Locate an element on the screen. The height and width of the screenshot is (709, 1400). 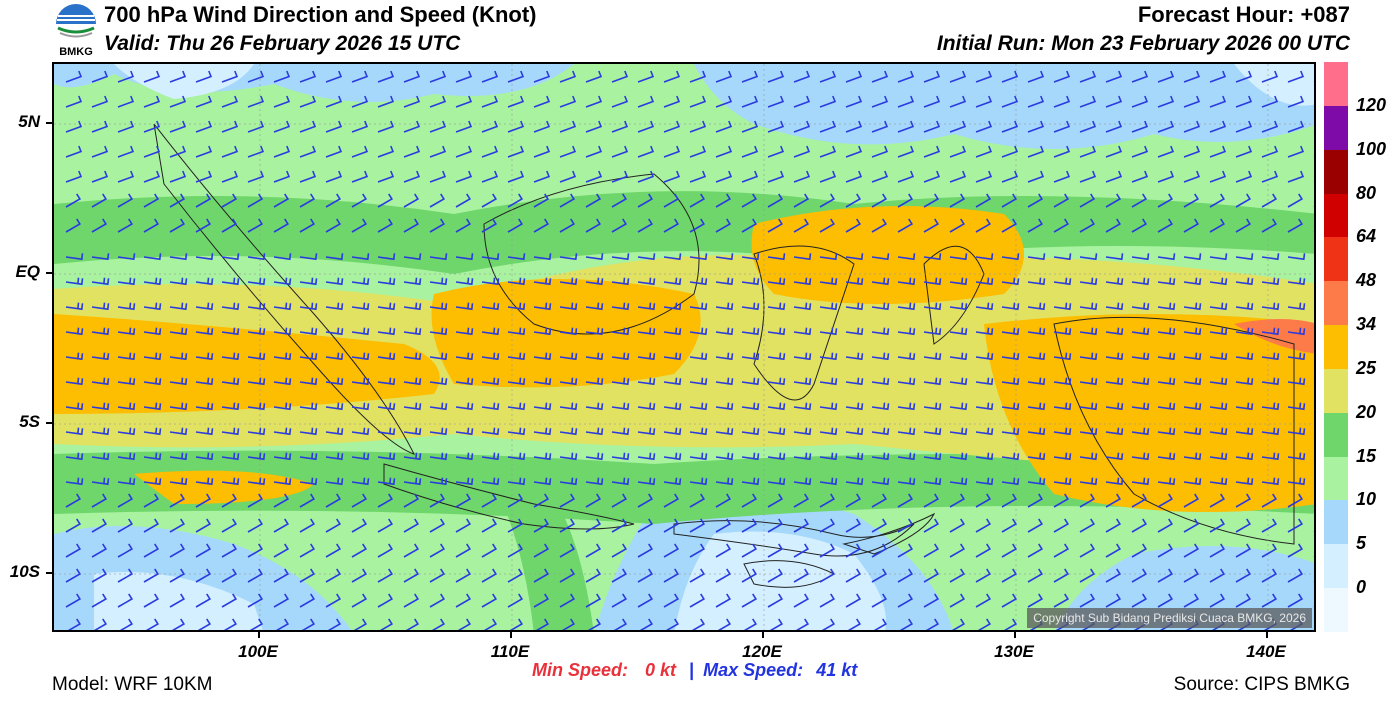
lat-label-5s: 5S is located at coordinates (29, 421).